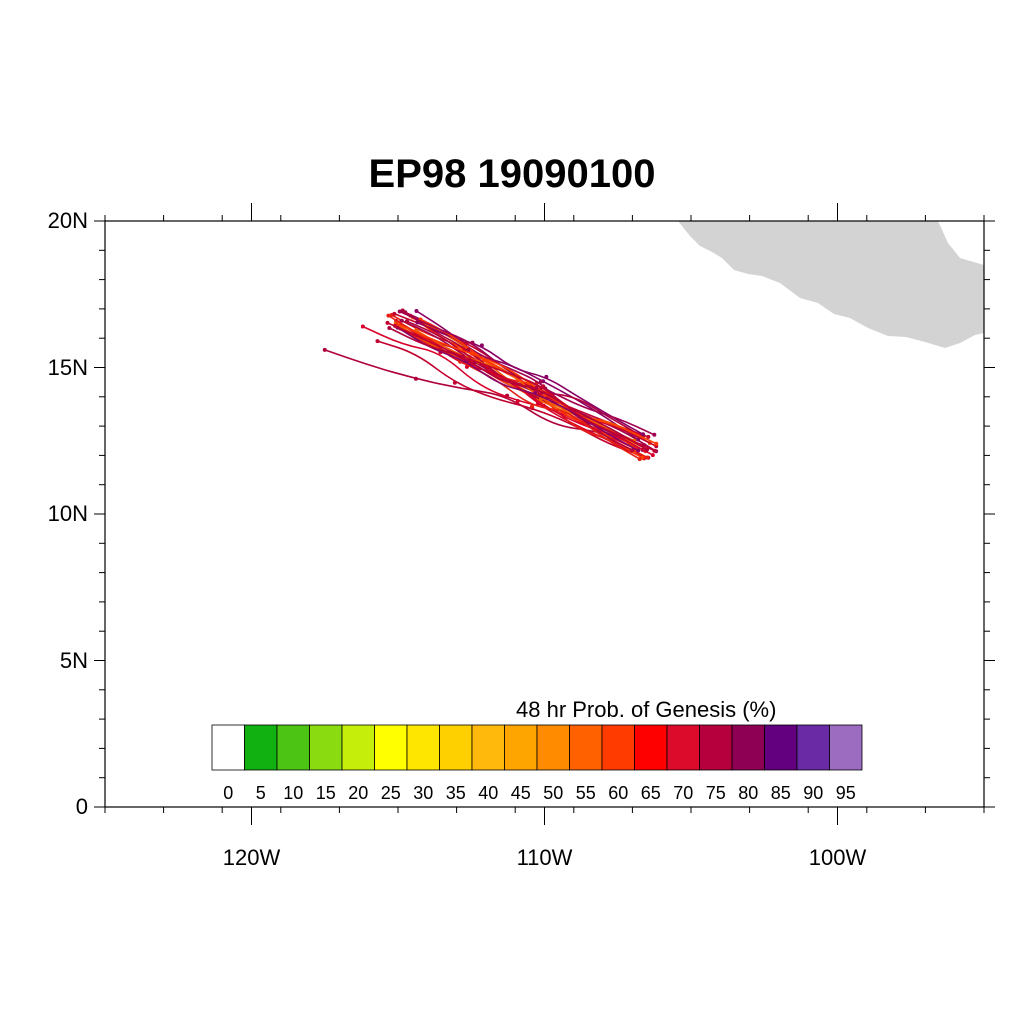 The height and width of the screenshot is (1024, 1024). Describe the element at coordinates (67, 513) in the screenshot. I see `y-tick-label: 10N` at that location.